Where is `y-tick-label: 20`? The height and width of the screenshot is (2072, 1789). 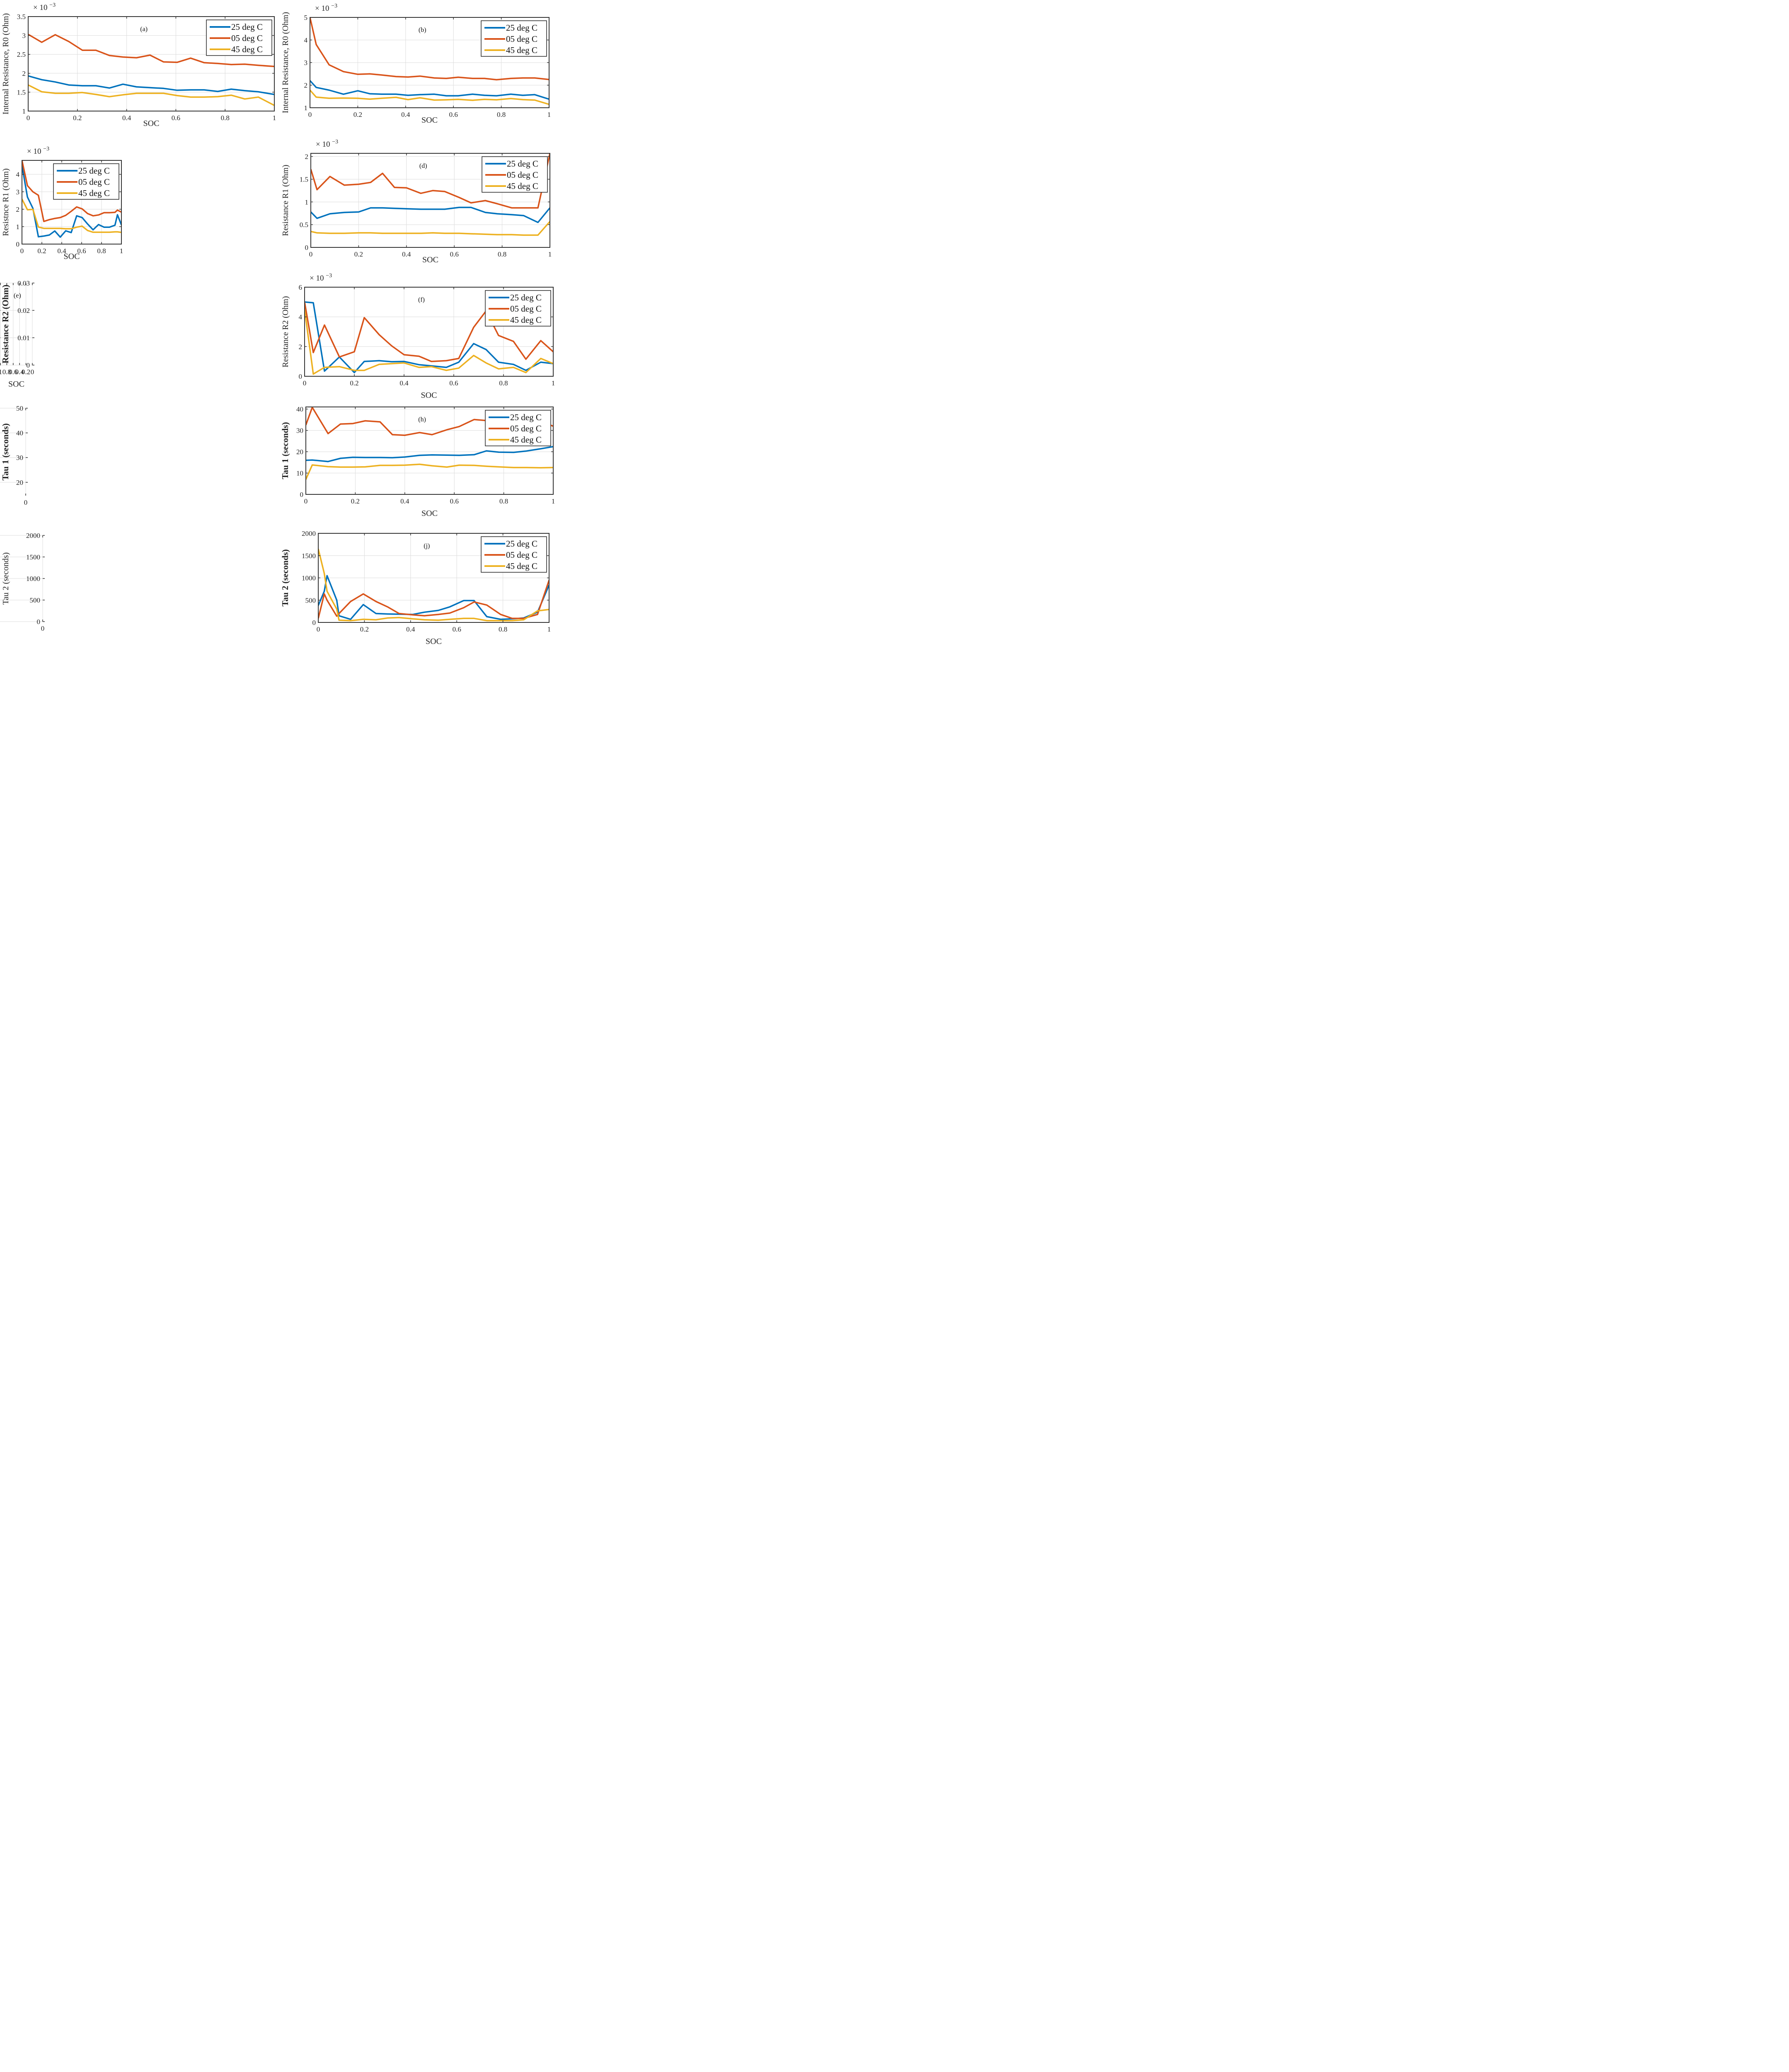 y-tick-label: 20 is located at coordinates (19, 483).